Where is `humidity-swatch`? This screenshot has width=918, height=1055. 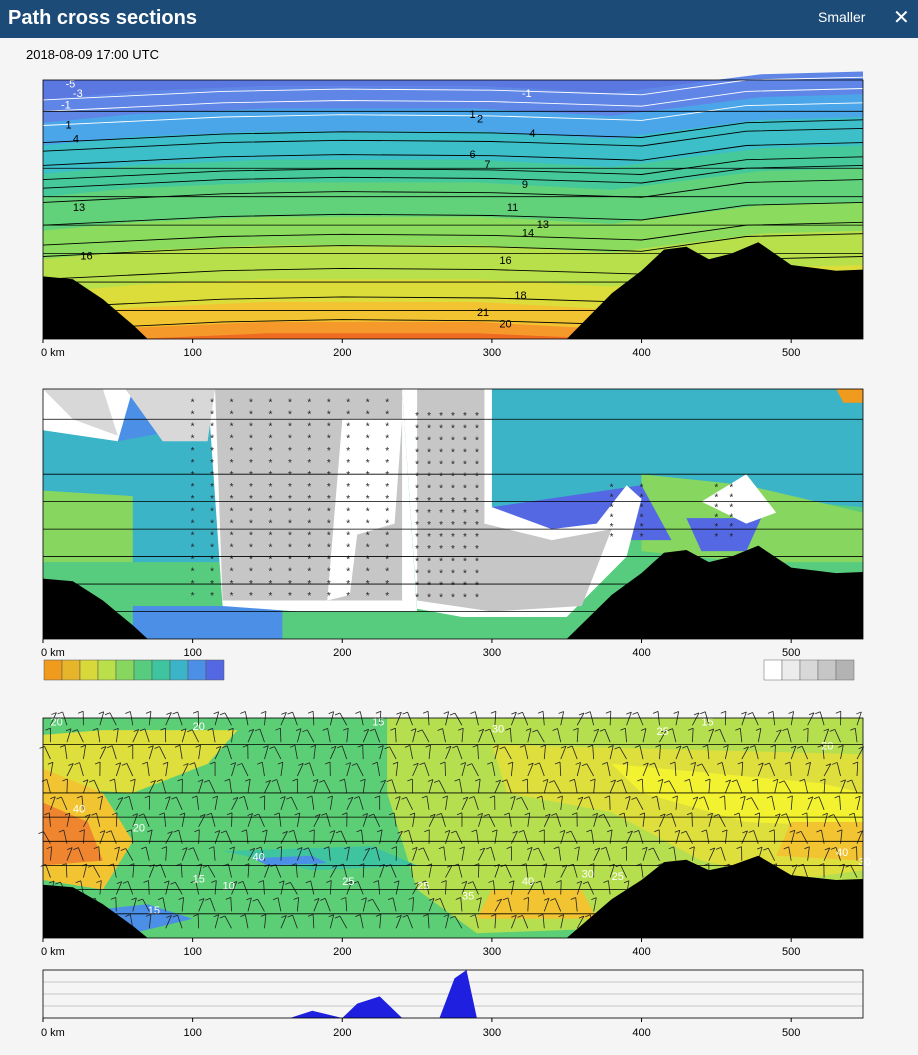 humidity-swatch is located at coordinates (107, 670).